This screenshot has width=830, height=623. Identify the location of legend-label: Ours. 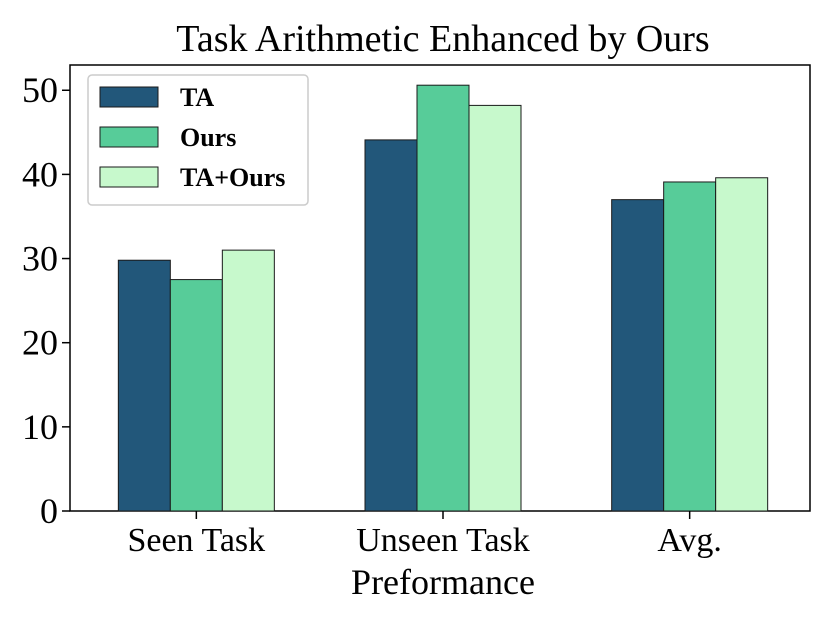
(208, 137).